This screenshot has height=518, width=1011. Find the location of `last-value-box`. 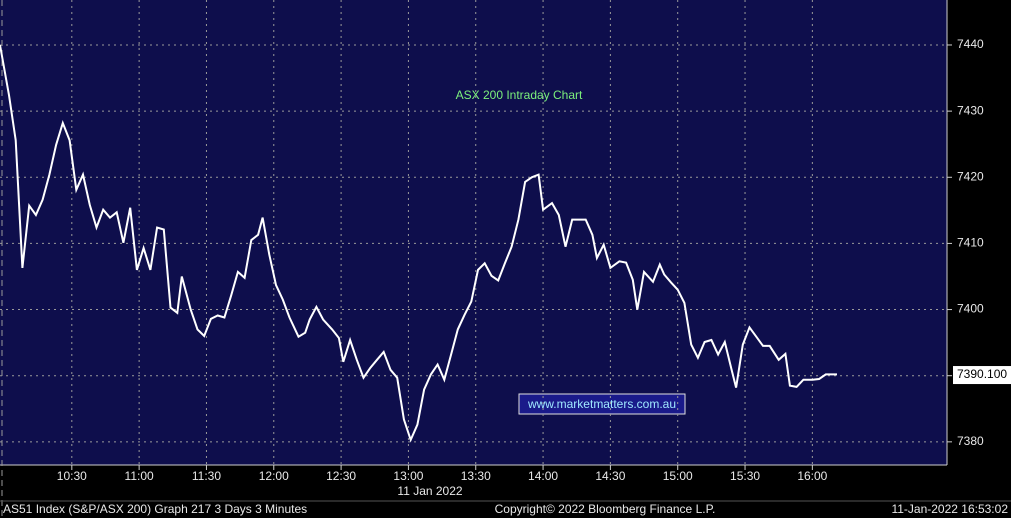

last-value-box is located at coordinates (982, 375).